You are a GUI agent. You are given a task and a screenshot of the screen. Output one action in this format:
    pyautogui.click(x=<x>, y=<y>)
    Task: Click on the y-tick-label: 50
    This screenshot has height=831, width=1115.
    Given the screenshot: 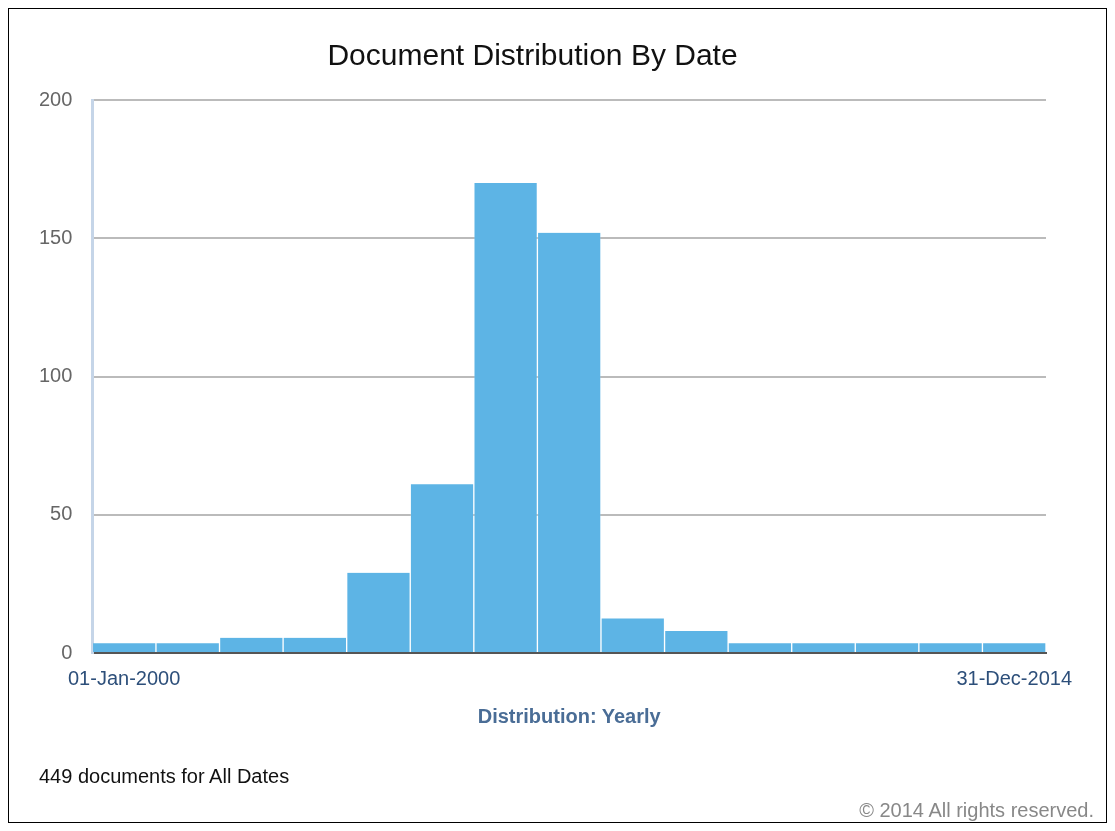 What is the action you would take?
    pyautogui.click(x=61, y=513)
    